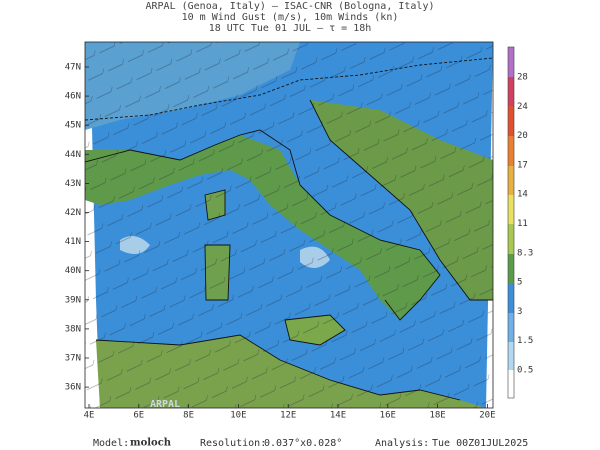 Image resolution: width=600 pixels, height=450 pixels. What do you see at coordinates (480, 443) in the screenshot?
I see `analysis: Tue 00Z01JUL2025` at bounding box center [480, 443].